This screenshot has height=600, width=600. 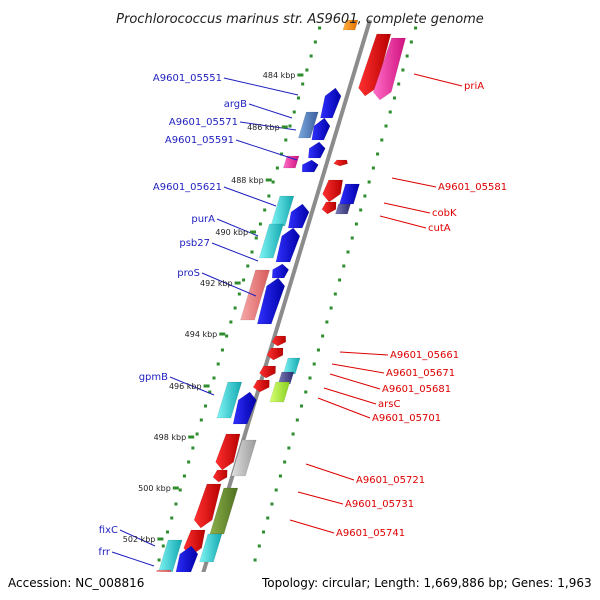 I want to click on gene-priA-magenta, so click(x=389, y=69).